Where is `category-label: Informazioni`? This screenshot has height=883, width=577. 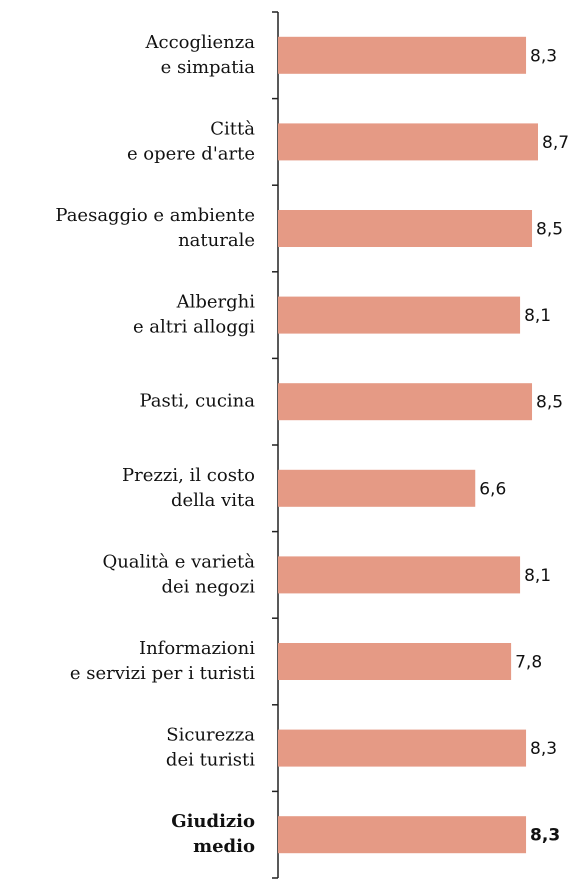
category-label: Informazioni is located at coordinates (197, 648).